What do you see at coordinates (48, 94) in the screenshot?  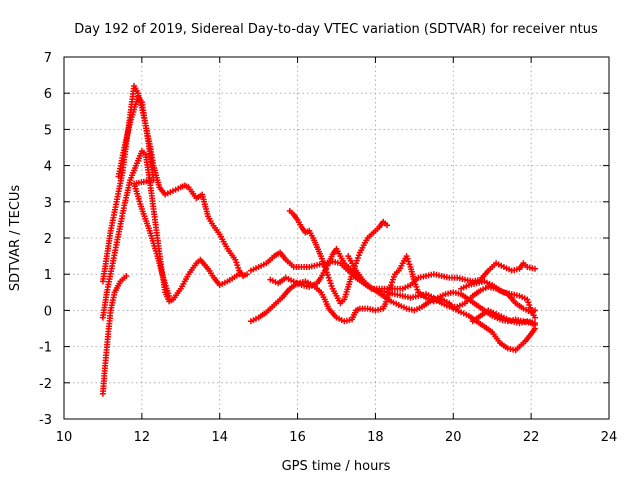 I see `y-tick-label: 6` at bounding box center [48, 94].